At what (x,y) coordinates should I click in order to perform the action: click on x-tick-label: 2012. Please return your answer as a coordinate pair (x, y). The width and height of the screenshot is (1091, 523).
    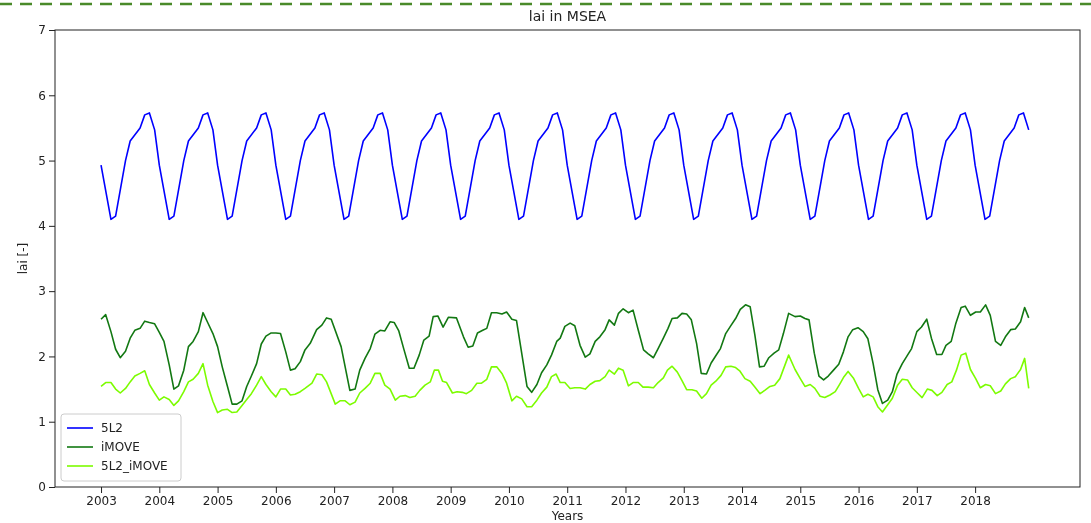
    Looking at the image, I should click on (626, 500).